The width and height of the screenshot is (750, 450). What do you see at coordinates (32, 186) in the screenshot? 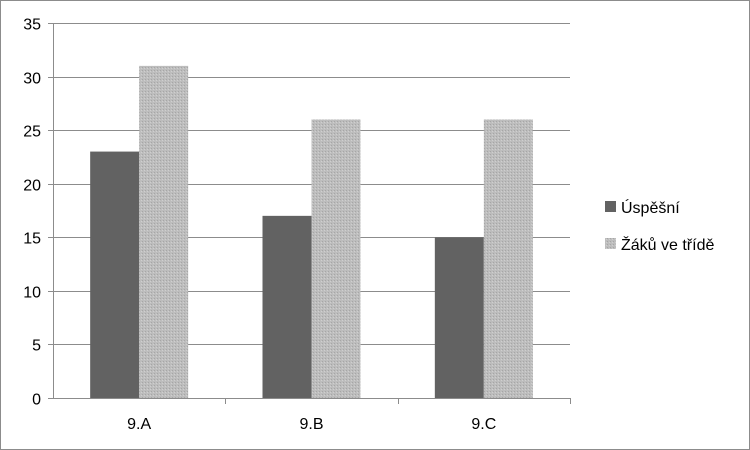
I see `y-tick-label: 20` at bounding box center [32, 186].